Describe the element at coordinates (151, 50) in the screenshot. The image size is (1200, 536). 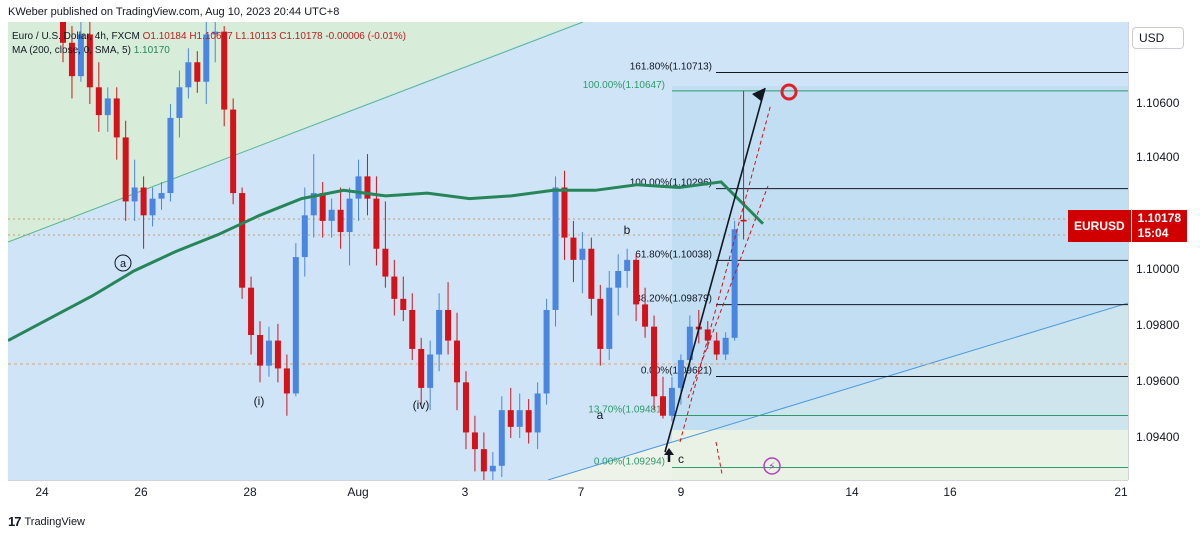
I see `legend-ma-value: 1.10170` at that location.